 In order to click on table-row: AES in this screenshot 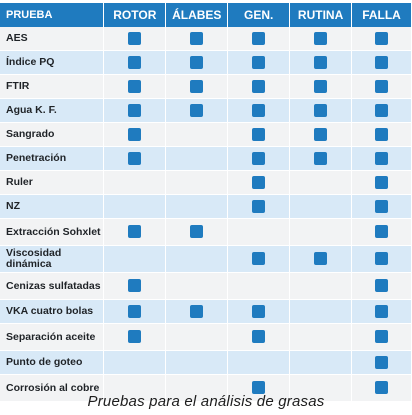, I will do `click(206, 39)`.